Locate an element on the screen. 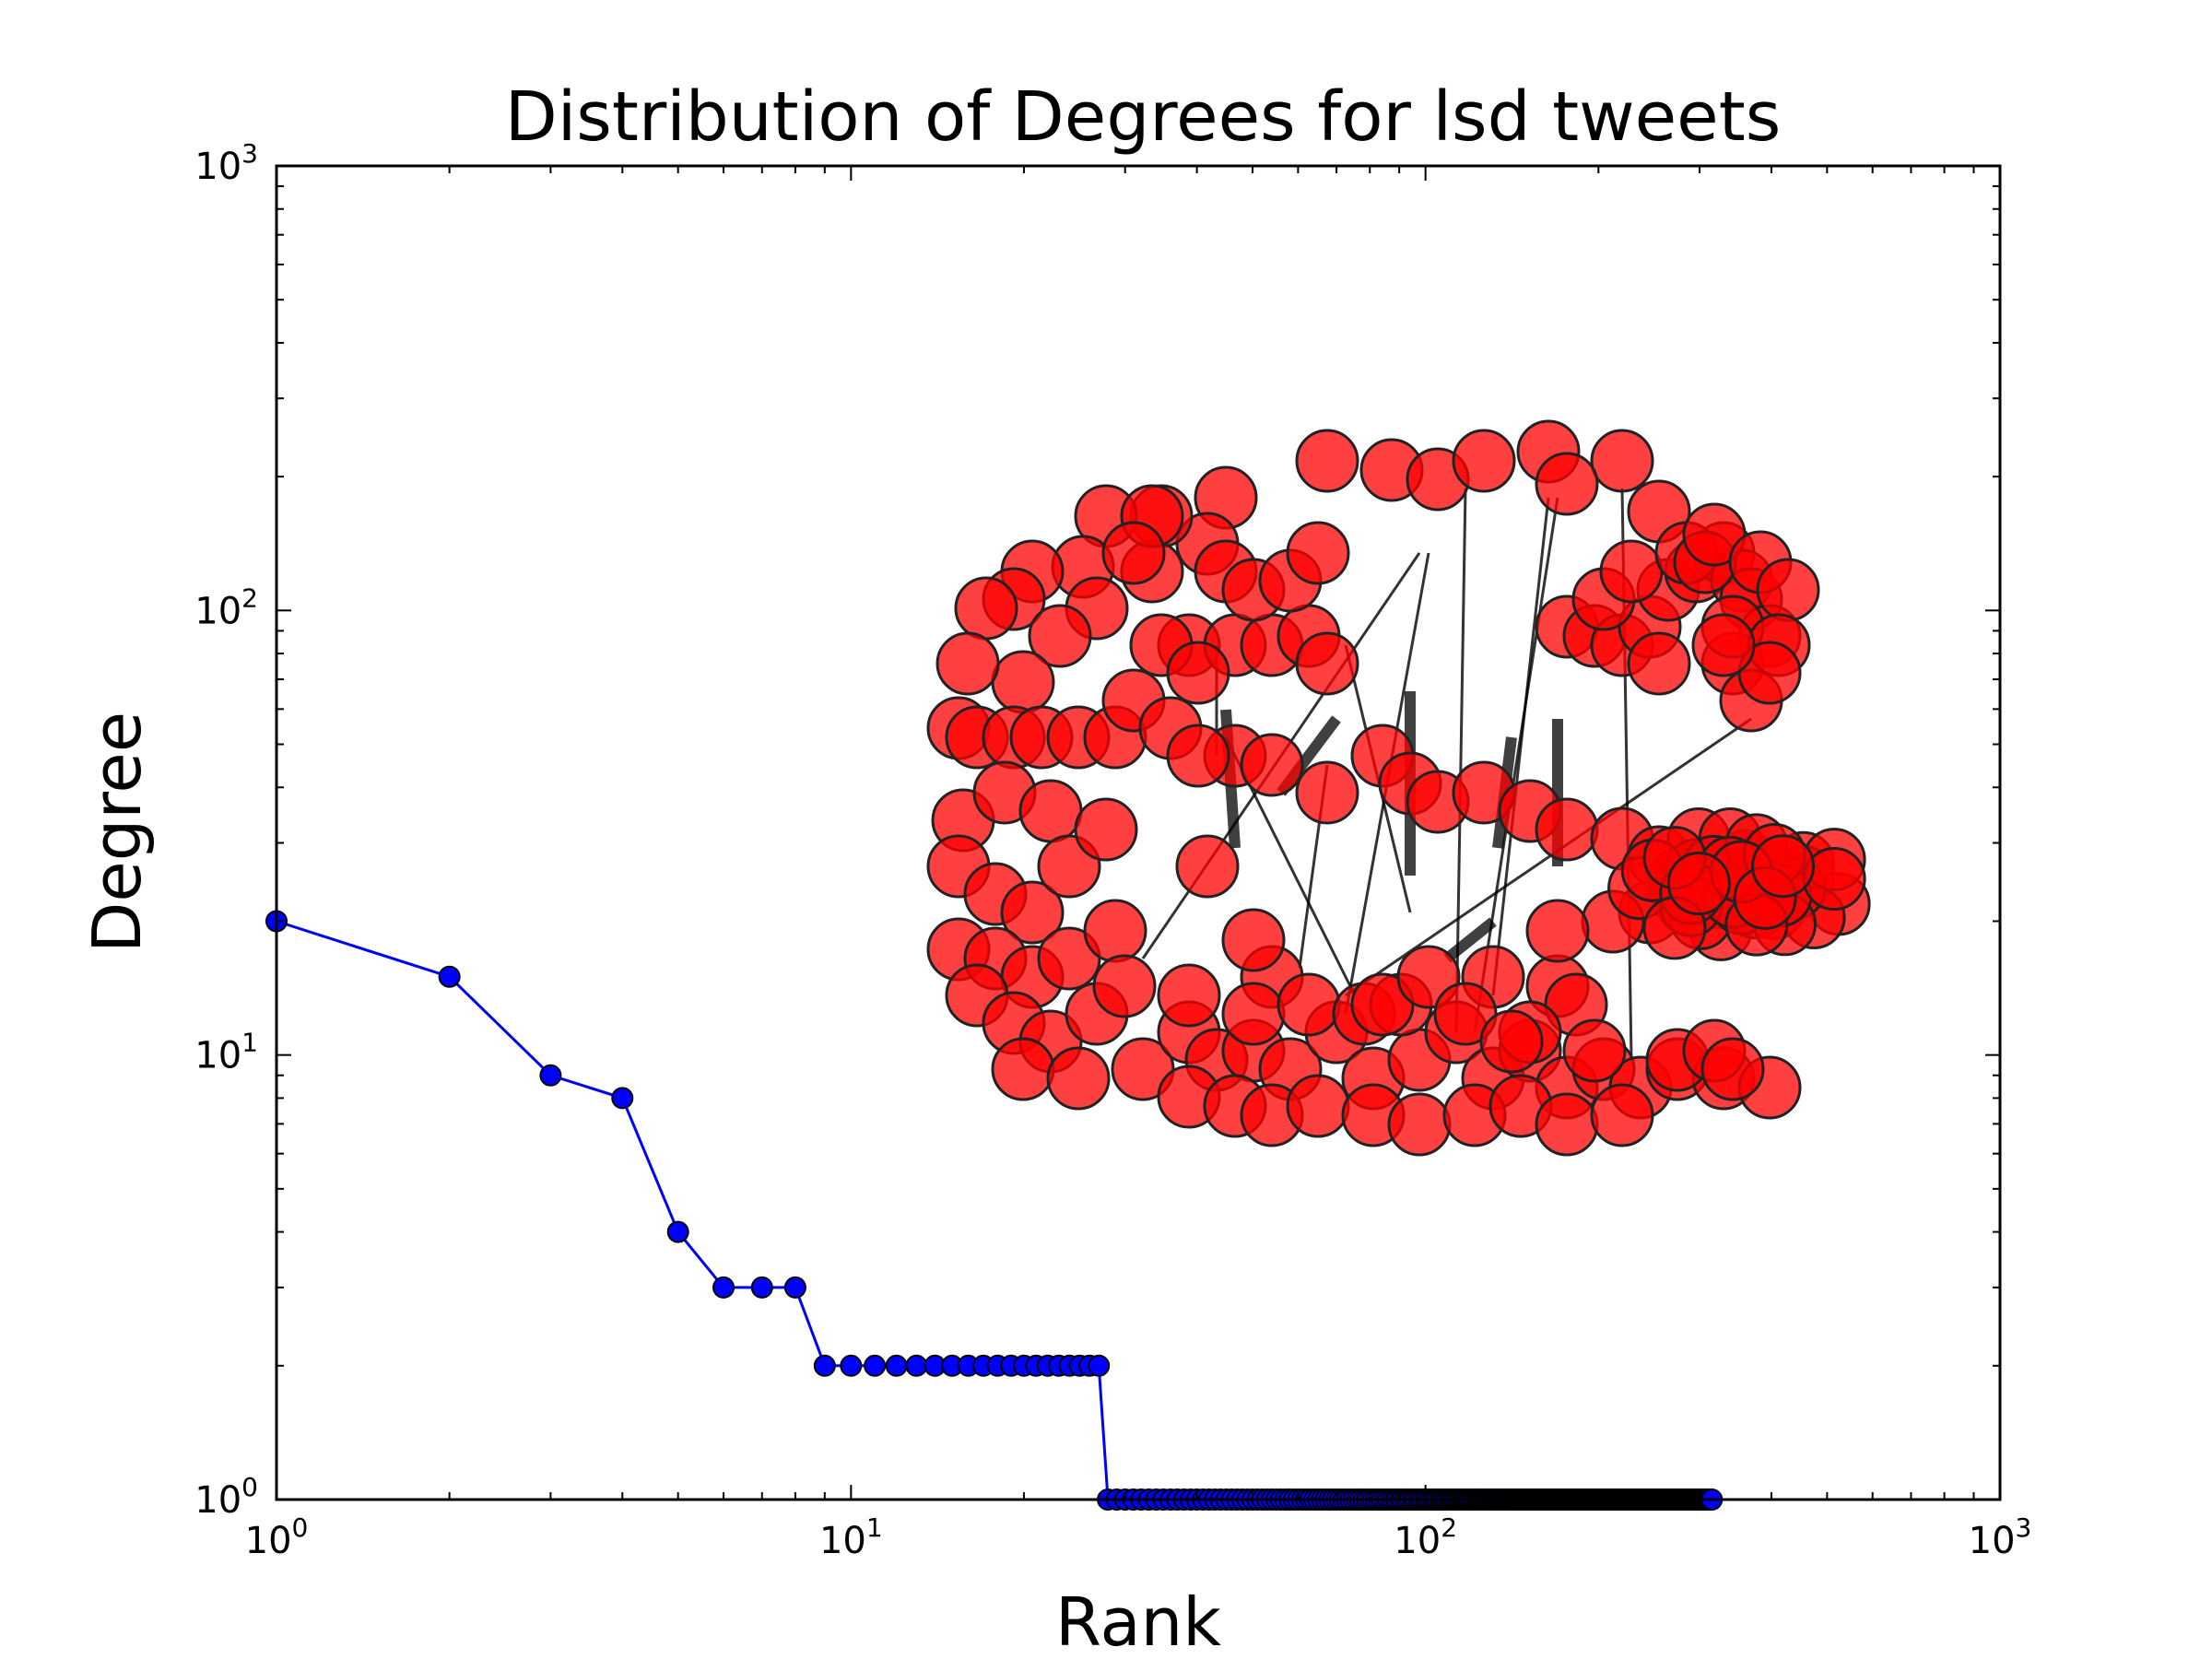 The width and height of the screenshot is (2212, 1659). y-axis-label: Degree is located at coordinates (117, 832).